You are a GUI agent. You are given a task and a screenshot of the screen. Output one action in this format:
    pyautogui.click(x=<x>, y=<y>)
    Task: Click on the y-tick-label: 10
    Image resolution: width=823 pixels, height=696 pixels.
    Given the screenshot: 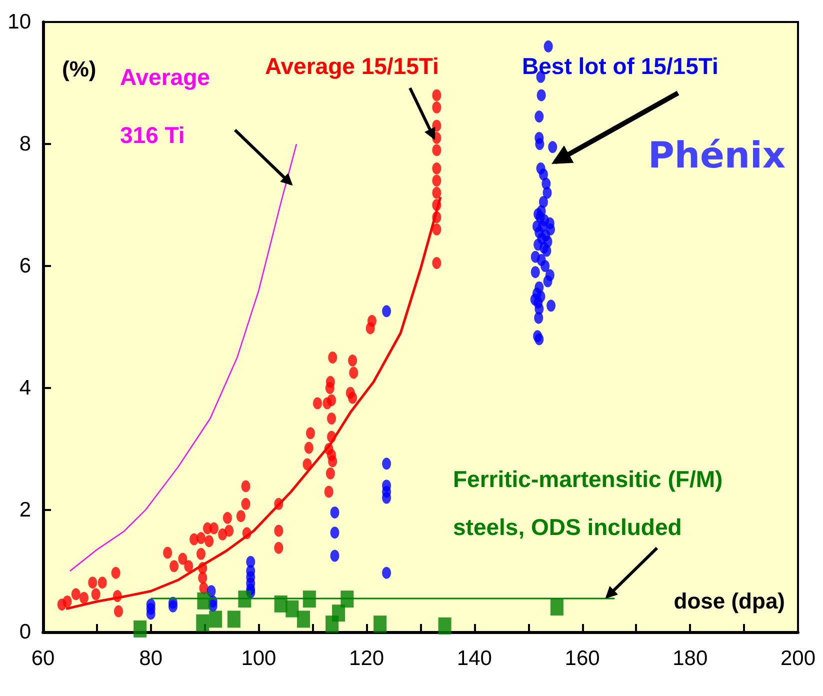 What is the action you would take?
    pyautogui.click(x=19, y=22)
    